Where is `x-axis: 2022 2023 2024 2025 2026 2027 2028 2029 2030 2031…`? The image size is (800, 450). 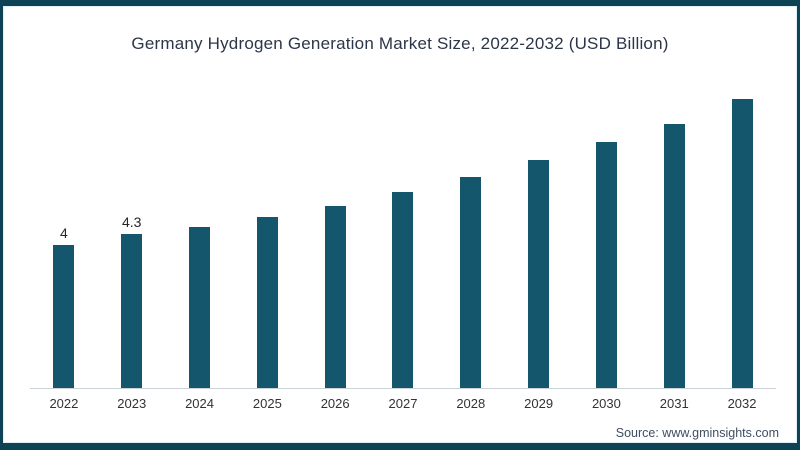 x-axis: 2022 2023 2024 2025 2026 2027 2028 2029 2030 2031… is located at coordinates (403, 403).